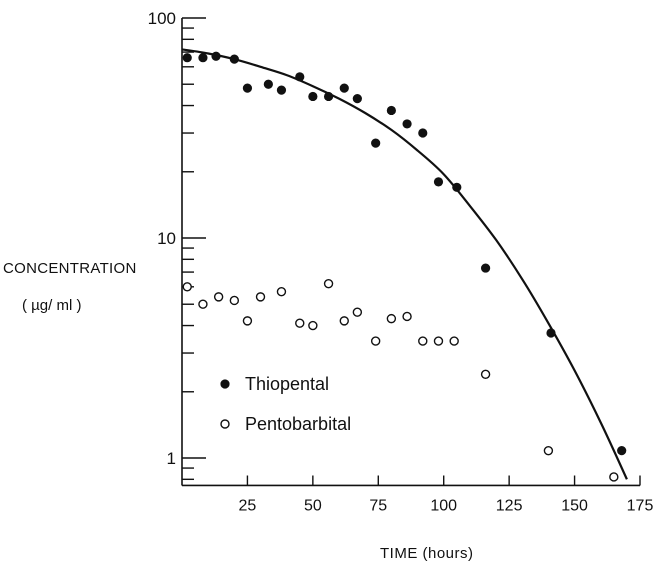 The image size is (655, 576). What do you see at coordinates (225, 384) in the screenshot?
I see `legend-marker-thiopental` at bounding box center [225, 384].